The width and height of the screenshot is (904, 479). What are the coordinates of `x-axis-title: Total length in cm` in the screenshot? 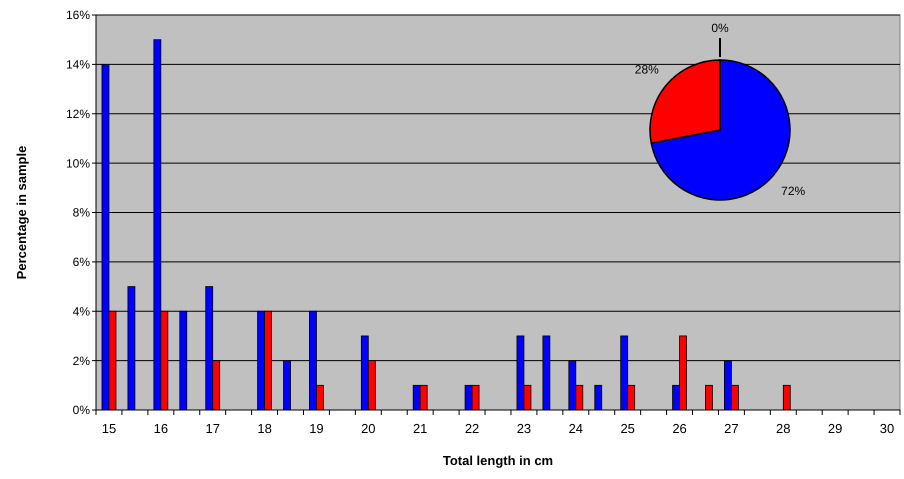 It's located at (498, 460).